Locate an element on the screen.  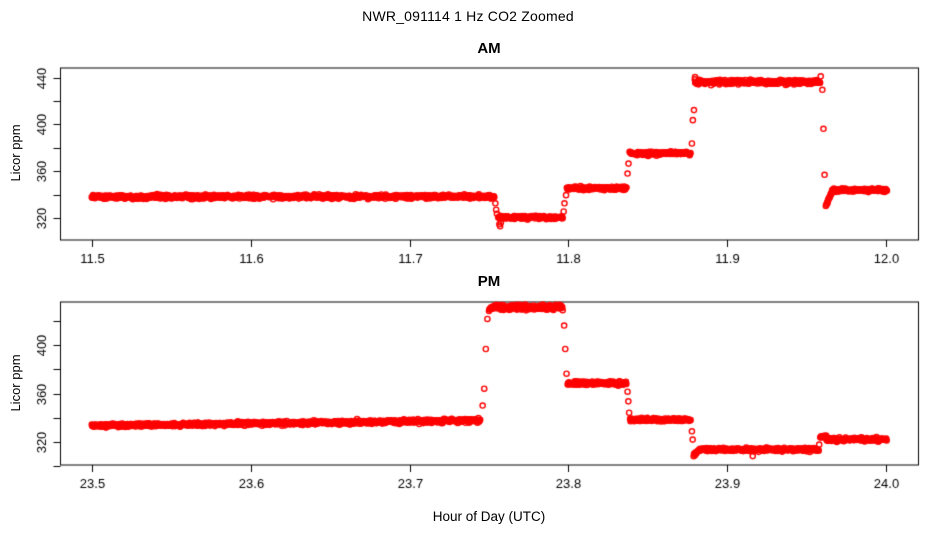
x-axis-label: Hour of Day (UTC) is located at coordinates (489, 516).